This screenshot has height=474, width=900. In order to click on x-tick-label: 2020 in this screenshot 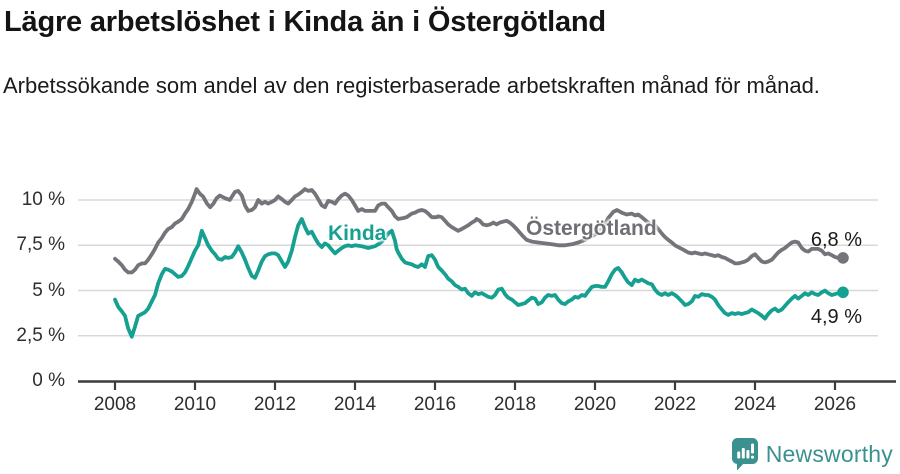, I will do `click(595, 404)`.